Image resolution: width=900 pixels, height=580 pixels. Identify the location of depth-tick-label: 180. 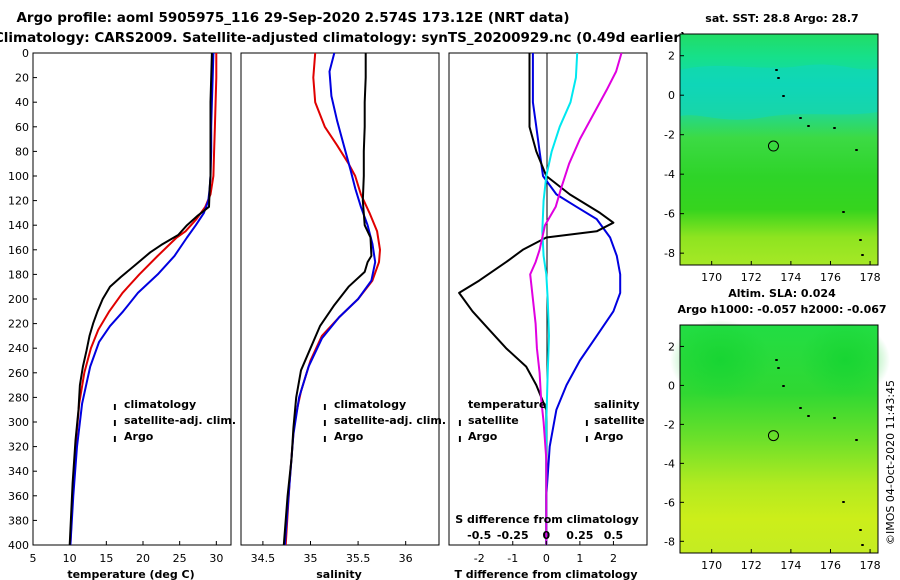
(18, 274).